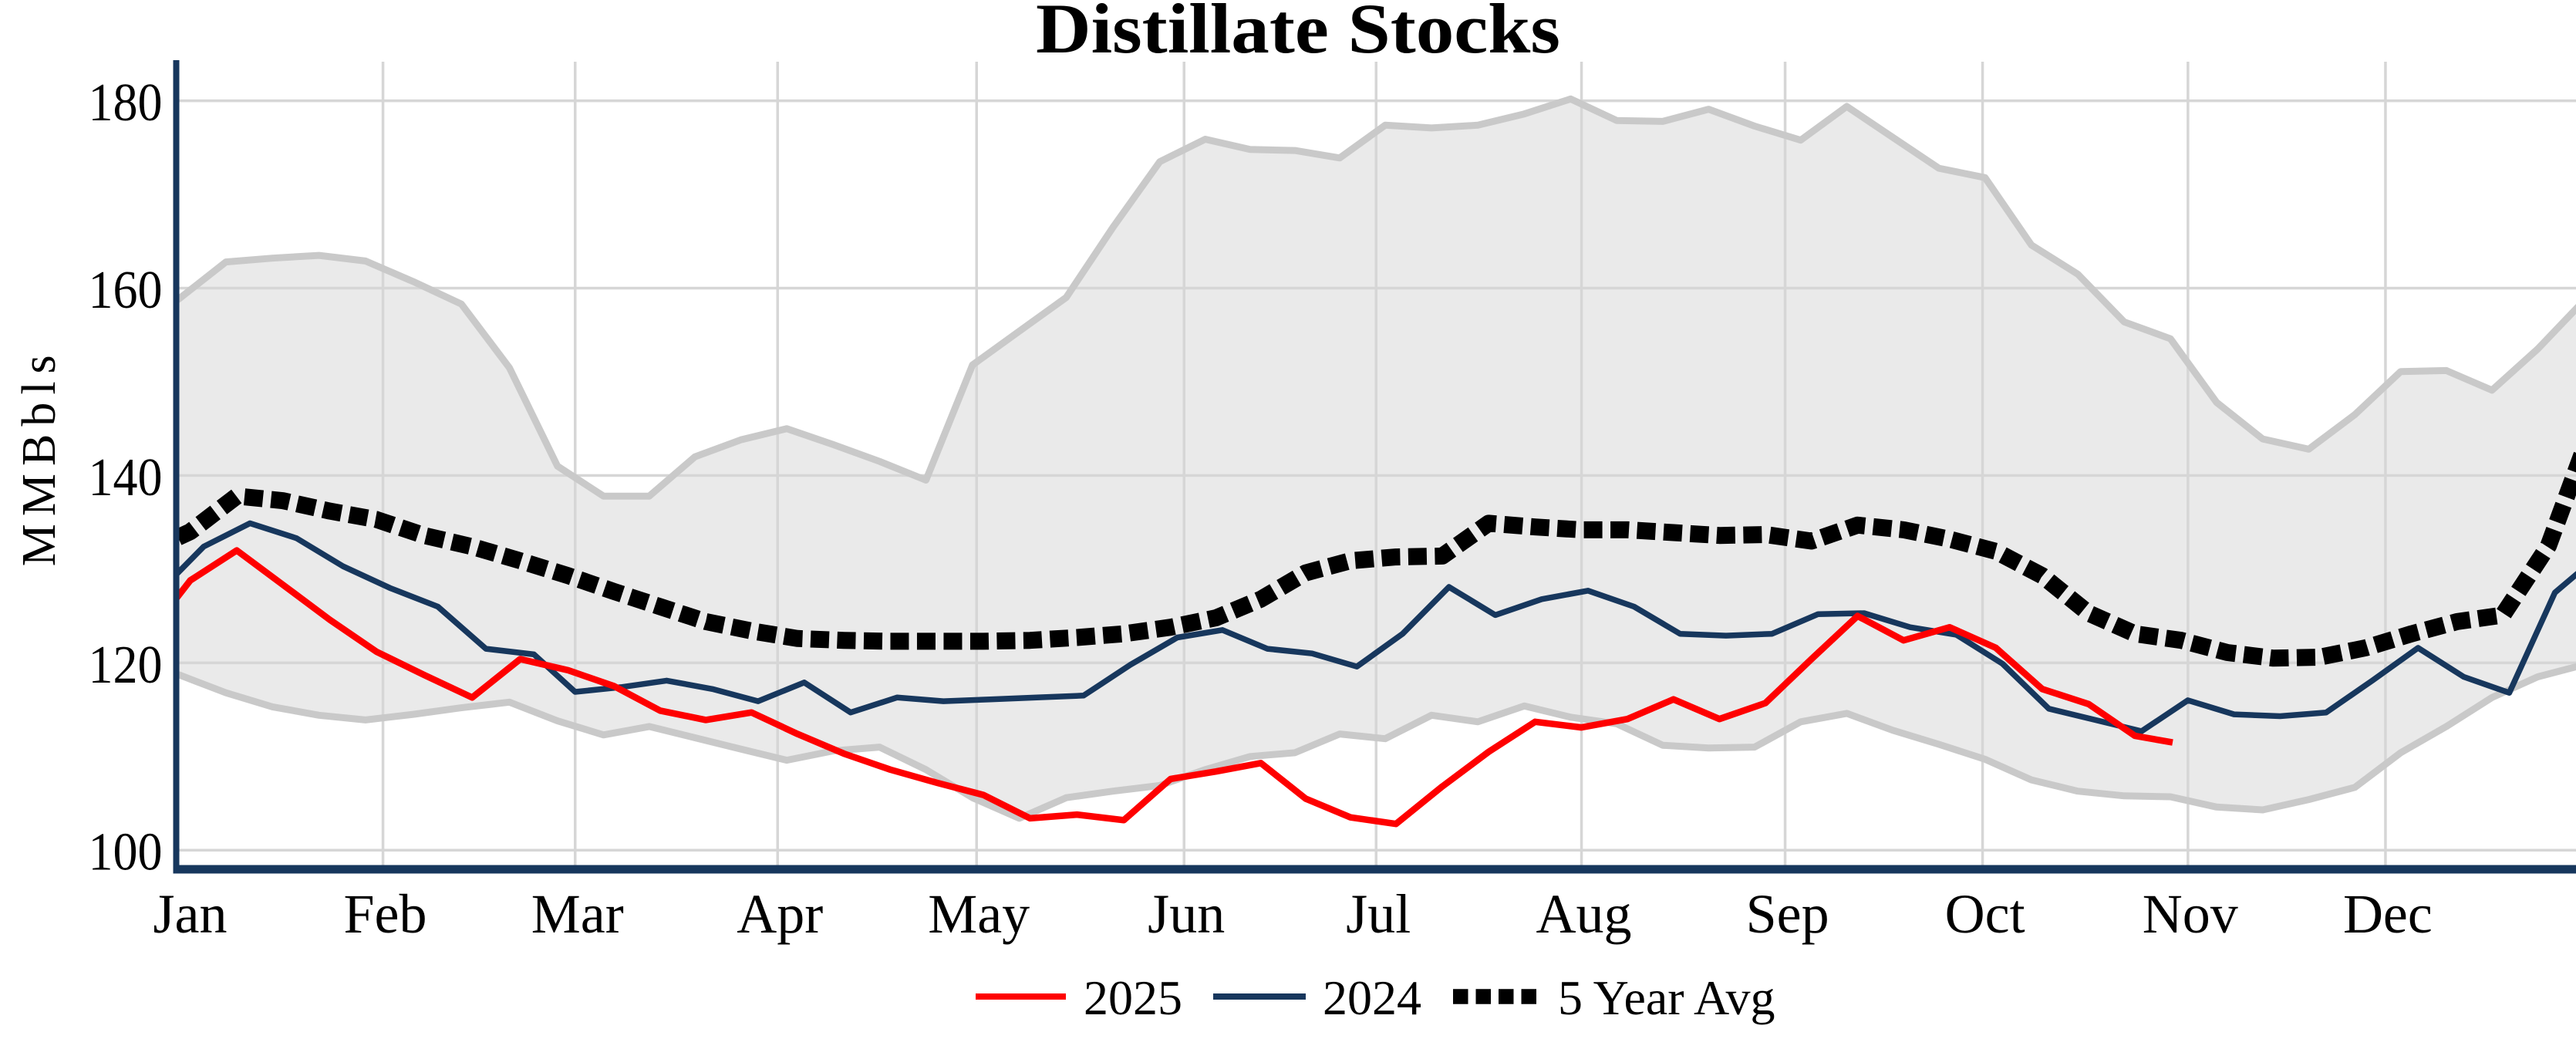 This screenshot has height=1049, width=2576. What do you see at coordinates (2190, 914) in the screenshot?
I see `svg-text: Nov` at bounding box center [2190, 914].